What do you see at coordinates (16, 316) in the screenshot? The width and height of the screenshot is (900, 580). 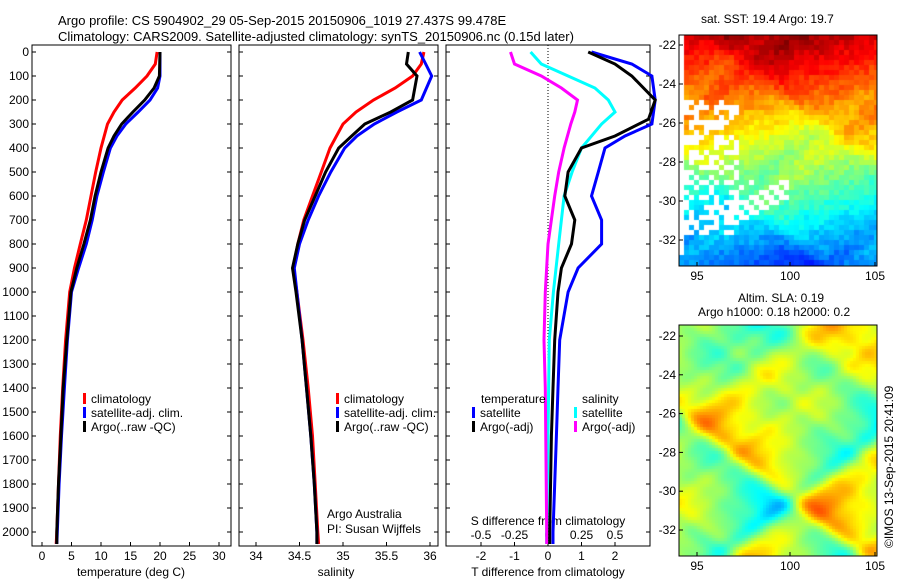 I see `y-tick-label: 1100` at bounding box center [16, 316].